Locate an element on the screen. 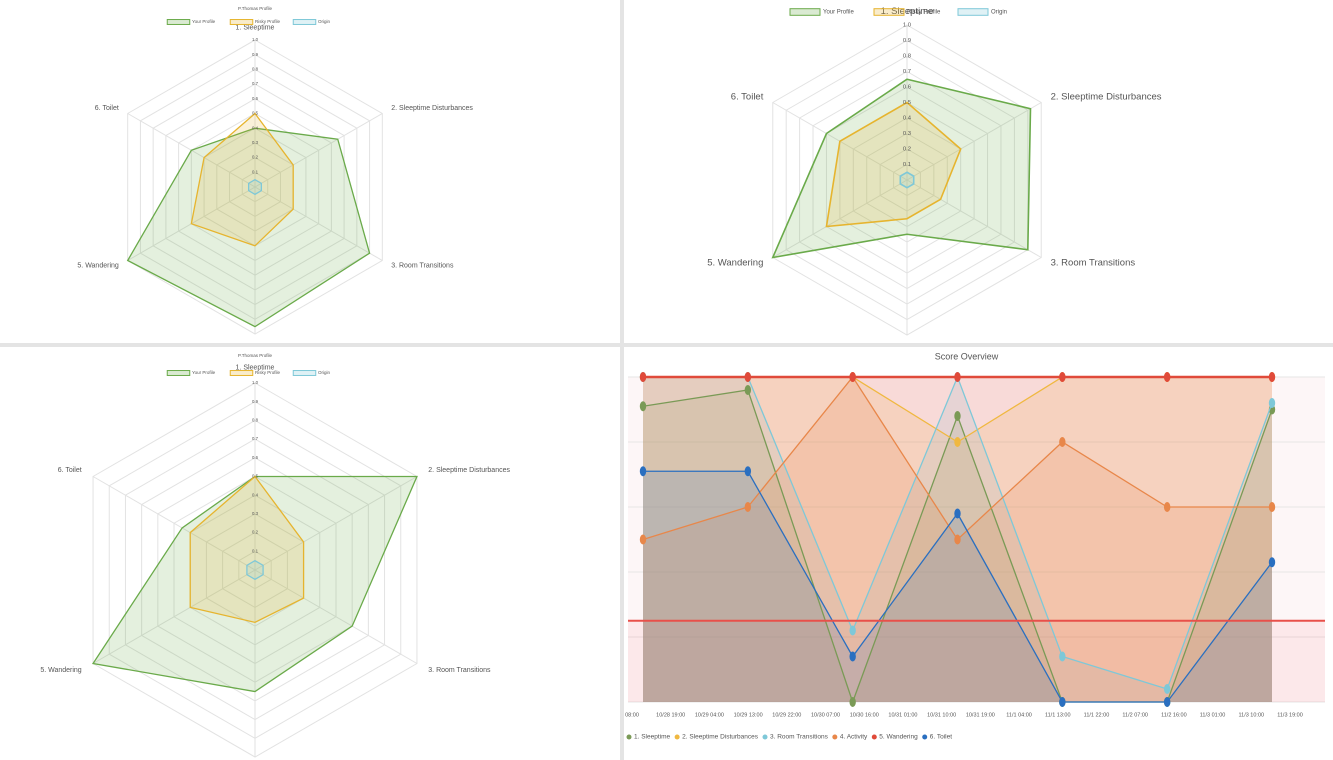 The image size is (1333, 760). legend-label: 3. Room Transitions is located at coordinates (799, 737).